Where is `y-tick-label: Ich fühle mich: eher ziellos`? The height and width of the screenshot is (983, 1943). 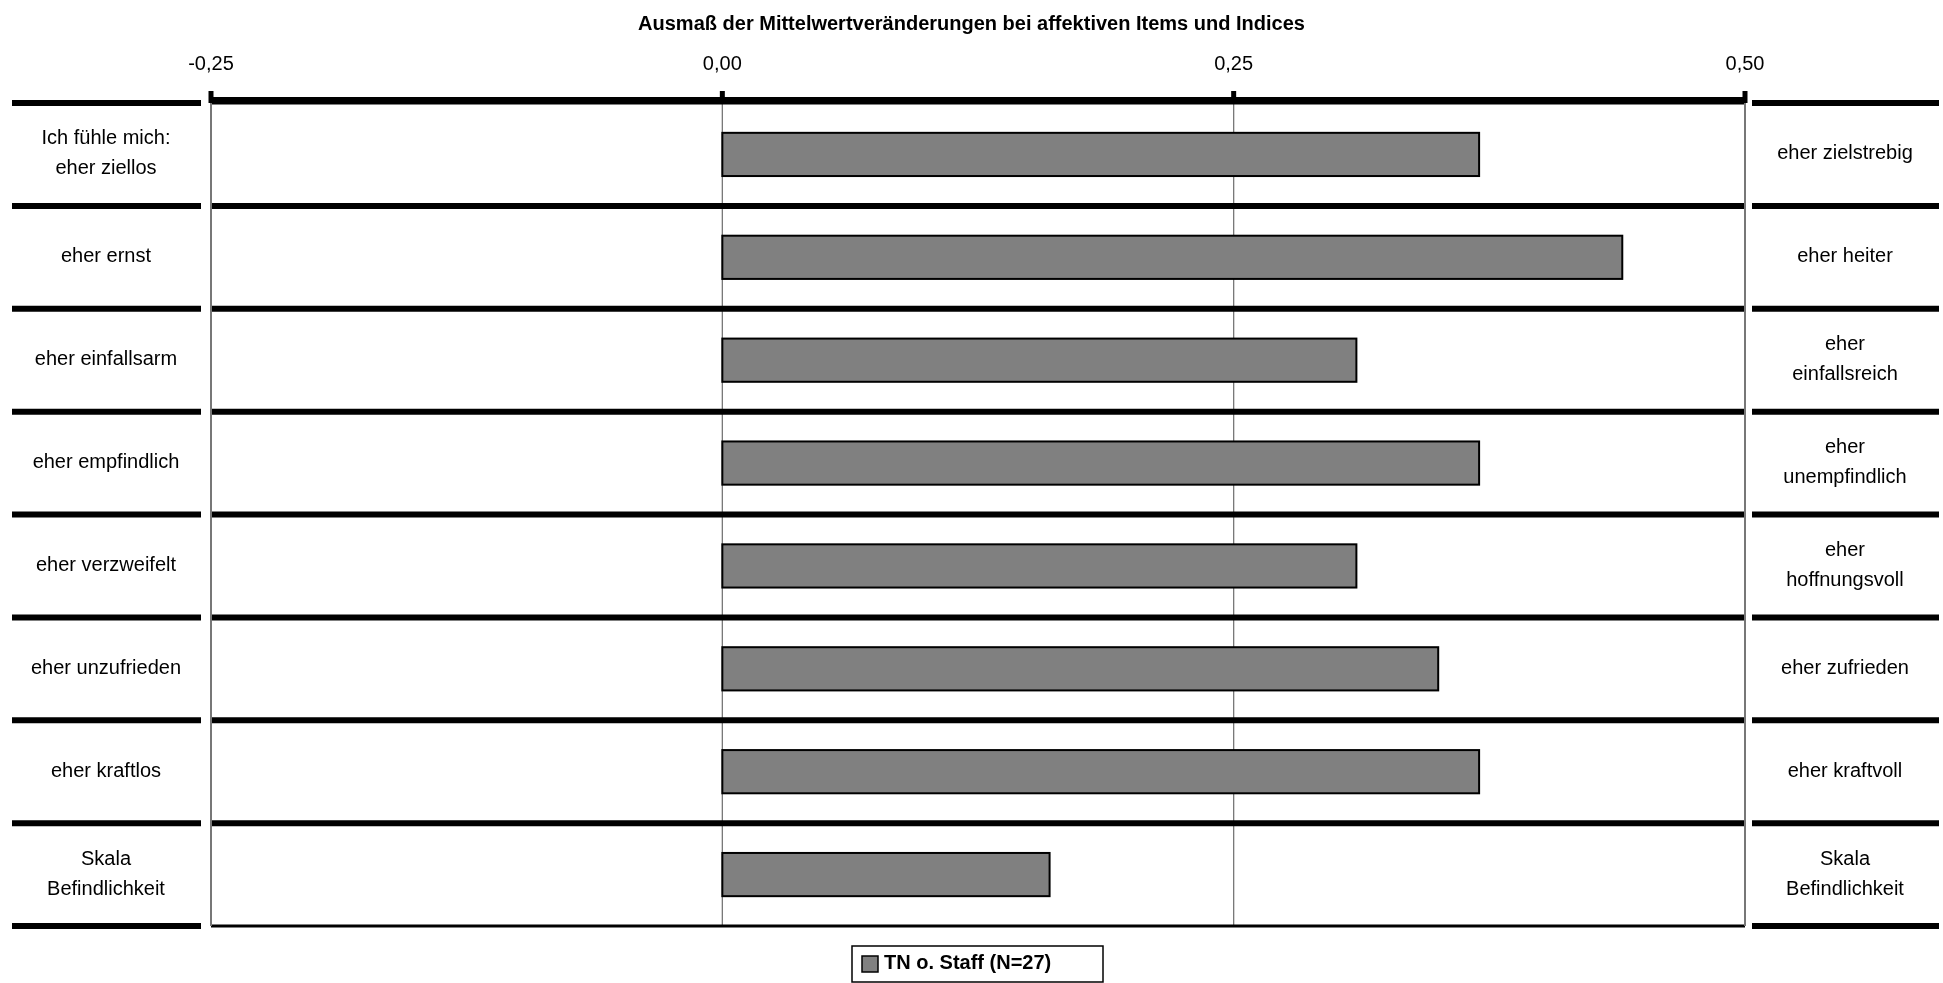
y-tick-label: Ich fühle mich: eher ziellos is located at coordinates (106, 152).